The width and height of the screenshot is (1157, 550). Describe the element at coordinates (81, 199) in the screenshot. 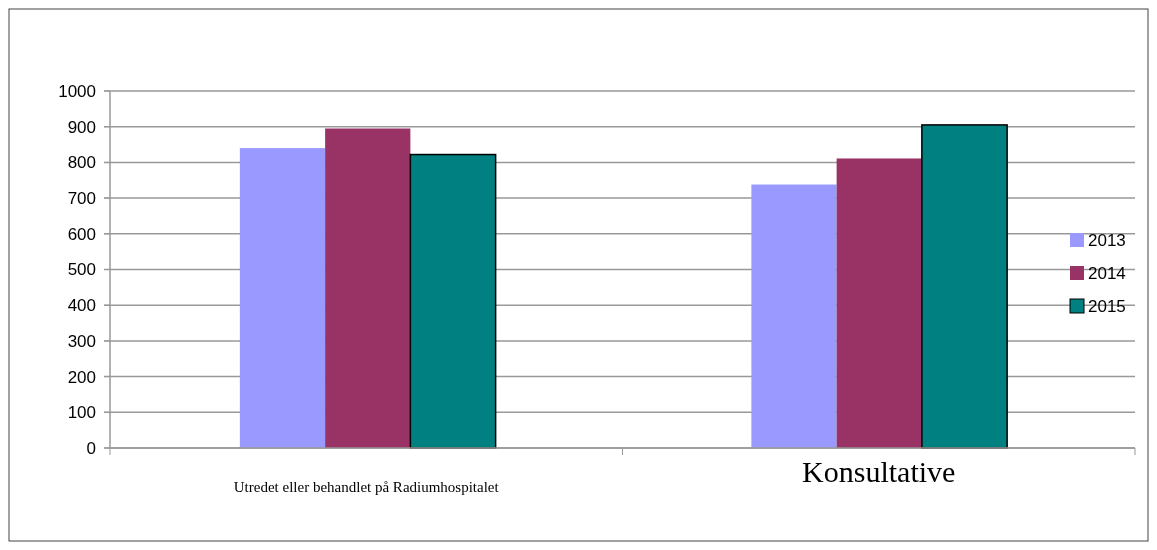

I see `y-tick-label: 700` at that location.